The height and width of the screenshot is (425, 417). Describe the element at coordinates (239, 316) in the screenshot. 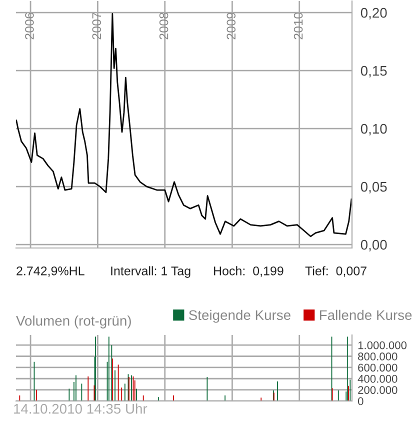

I see `legend-label: Steigende Kurse` at that location.